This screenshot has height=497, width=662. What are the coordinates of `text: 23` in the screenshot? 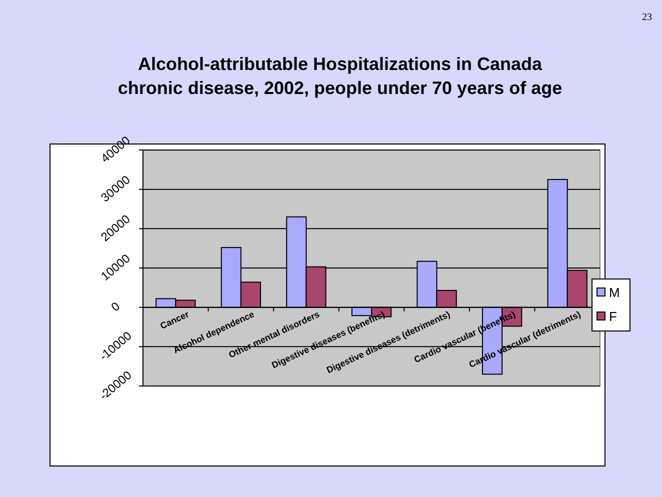 It's located at (647, 17).